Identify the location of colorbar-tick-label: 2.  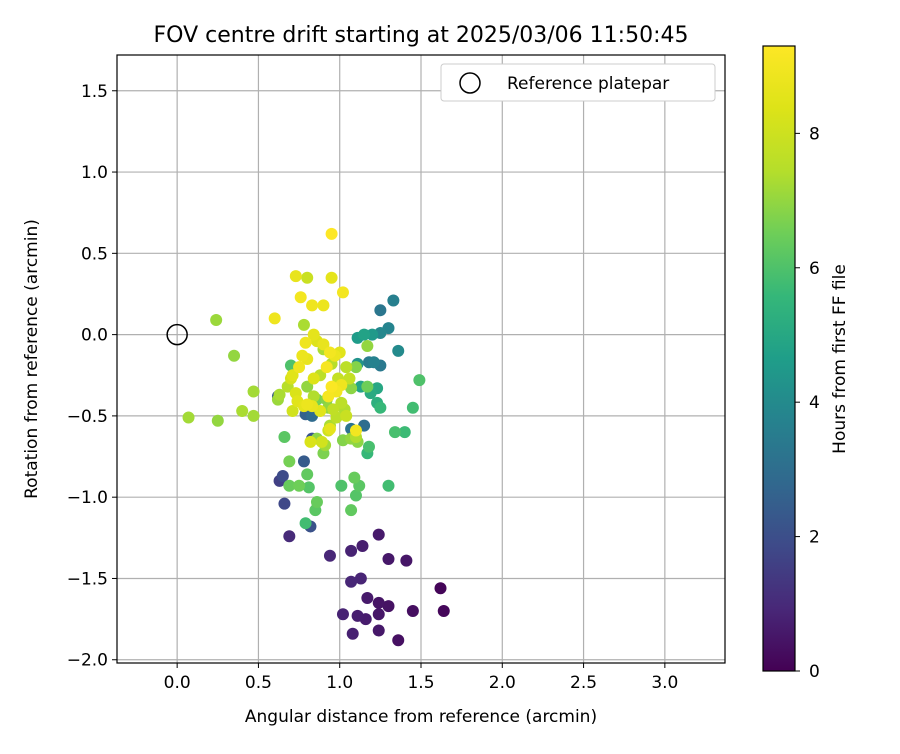
(814, 538).